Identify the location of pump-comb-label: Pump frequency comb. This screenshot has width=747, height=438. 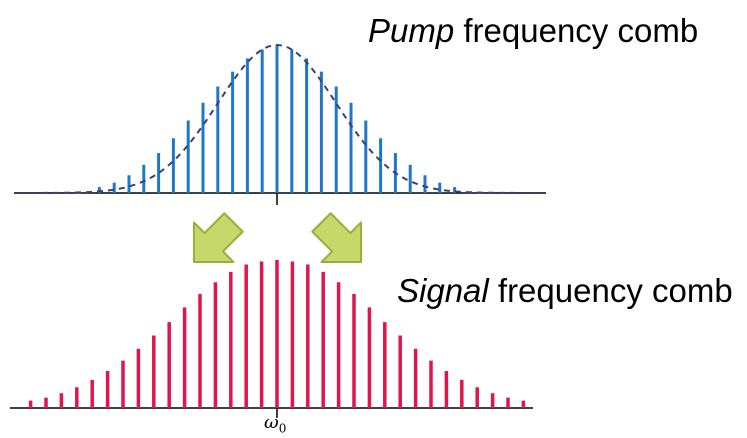
(533, 30).